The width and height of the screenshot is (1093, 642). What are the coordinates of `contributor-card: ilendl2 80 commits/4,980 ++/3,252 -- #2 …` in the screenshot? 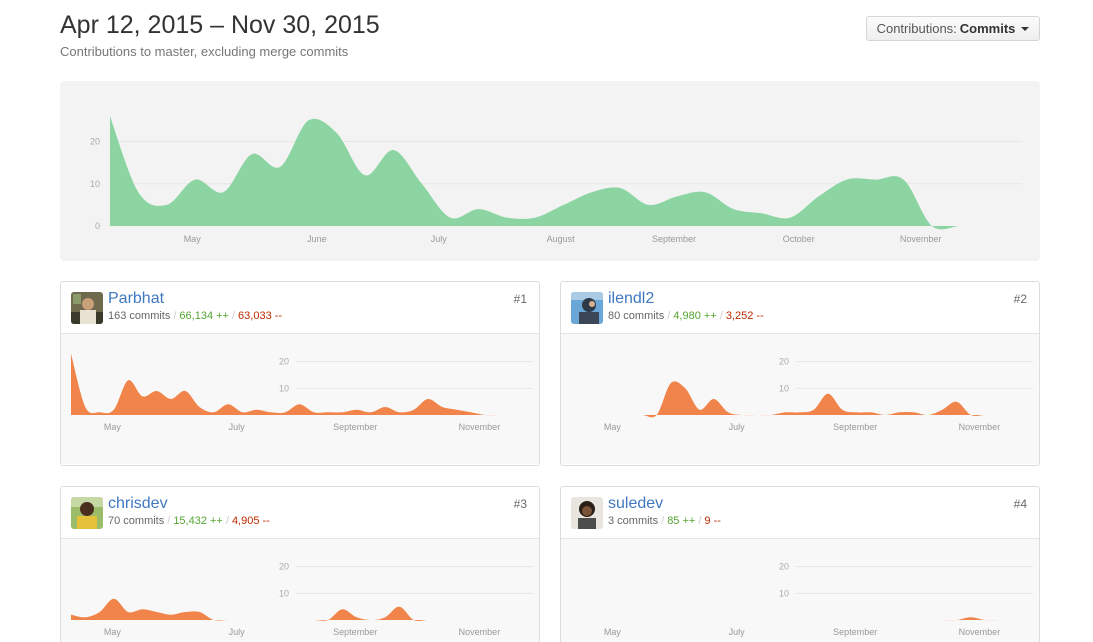 It's located at (800, 373).